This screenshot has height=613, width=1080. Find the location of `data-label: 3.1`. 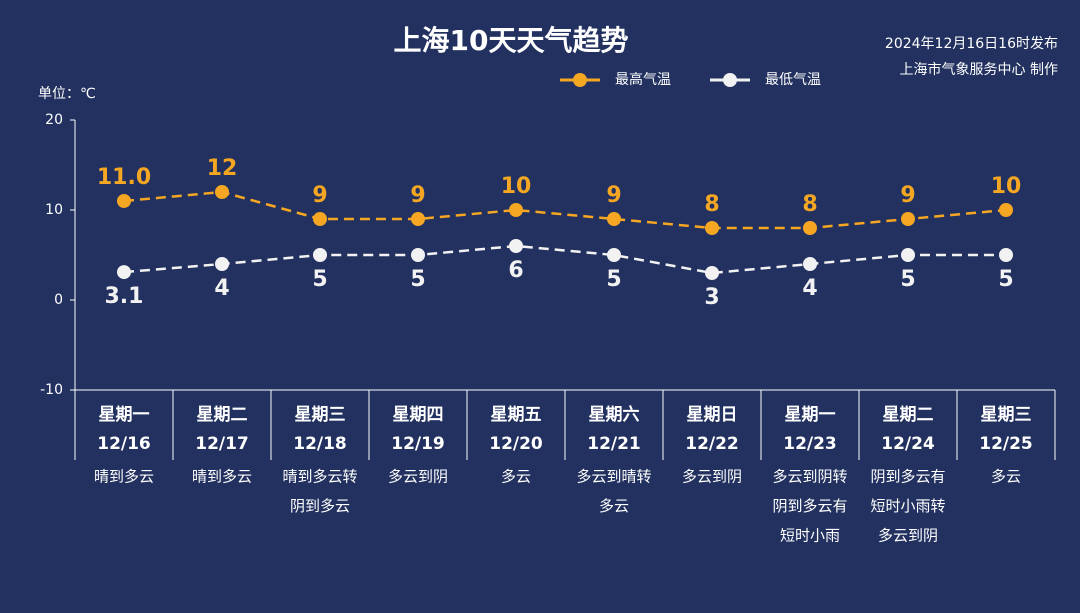

data-label: 3.1 is located at coordinates (124, 296).